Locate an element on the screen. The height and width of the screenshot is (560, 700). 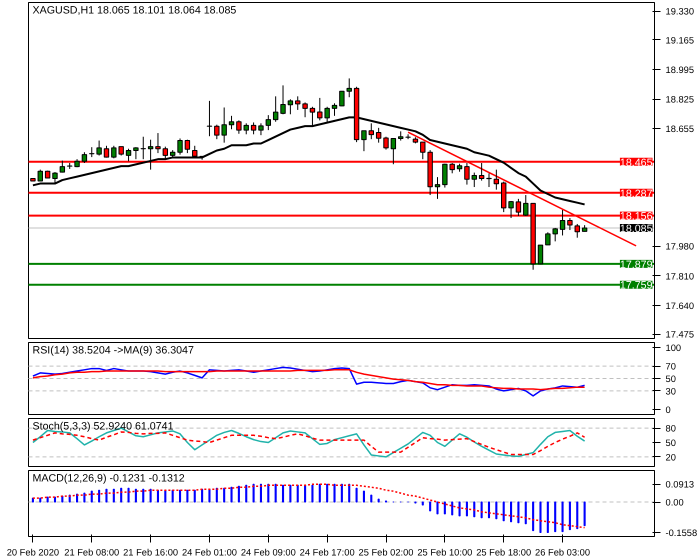
ref-line-label: 17.879 is located at coordinates (636, 264).